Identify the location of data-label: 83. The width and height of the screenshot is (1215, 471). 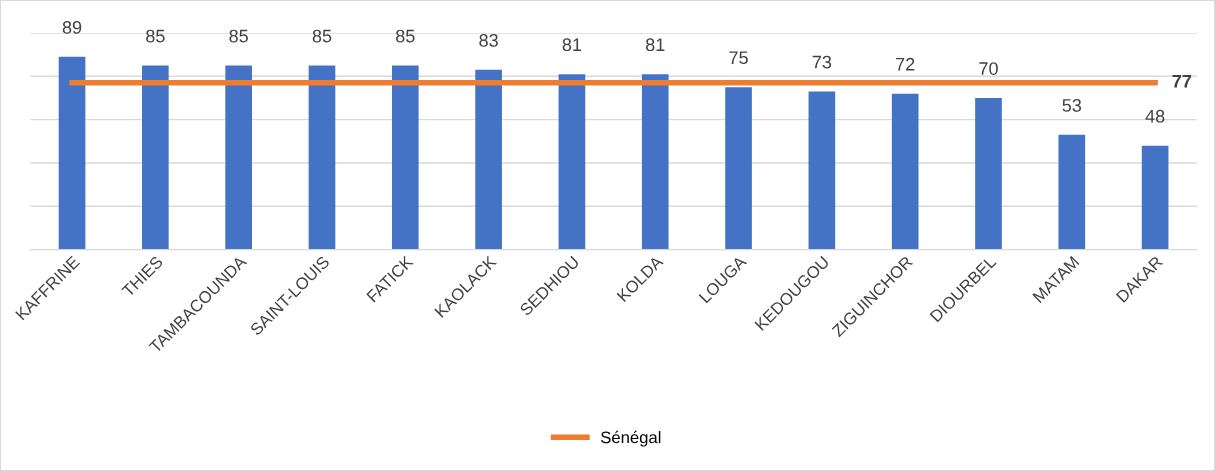
(488, 40).